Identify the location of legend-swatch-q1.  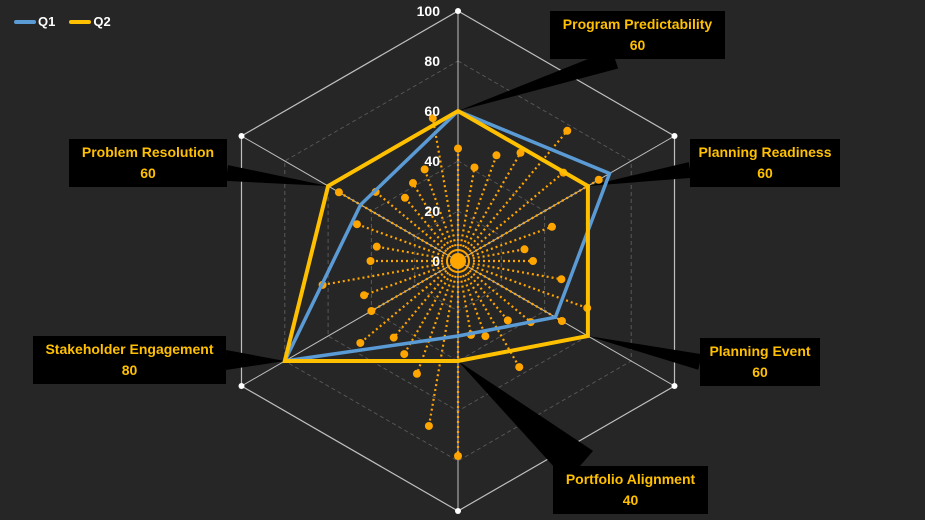
(25, 21).